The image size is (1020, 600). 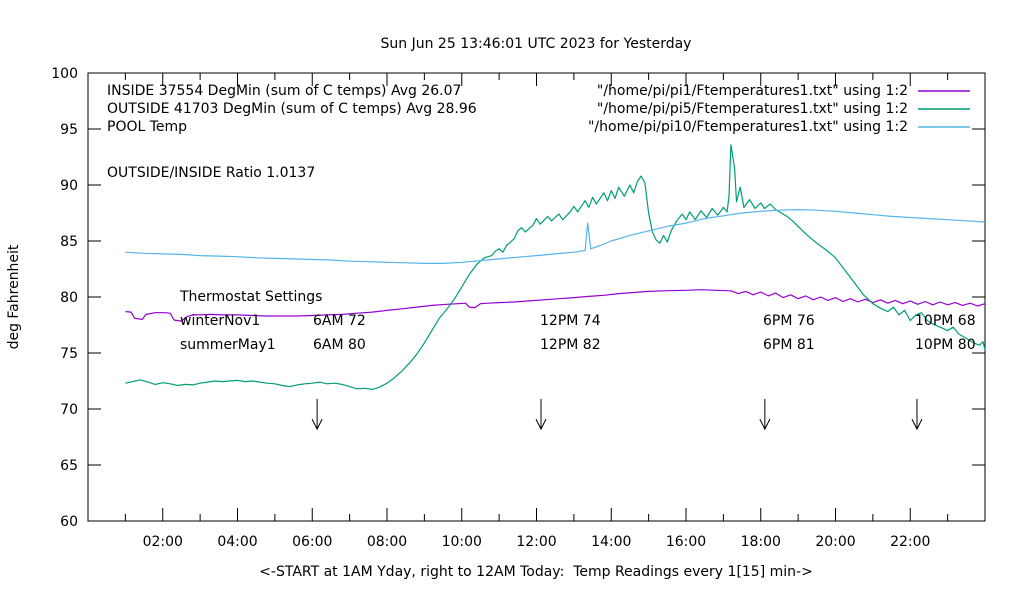 I want to click on series-line-inside, so click(x=555, y=305).